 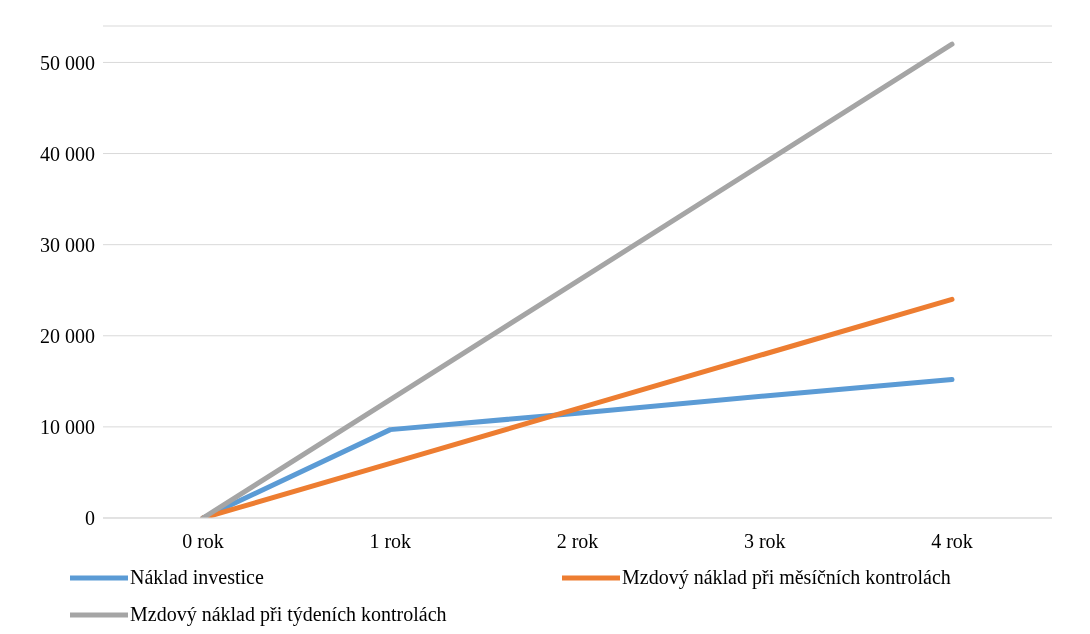 What do you see at coordinates (67, 335) in the screenshot?
I see `y-tick-label: 20 000` at bounding box center [67, 335].